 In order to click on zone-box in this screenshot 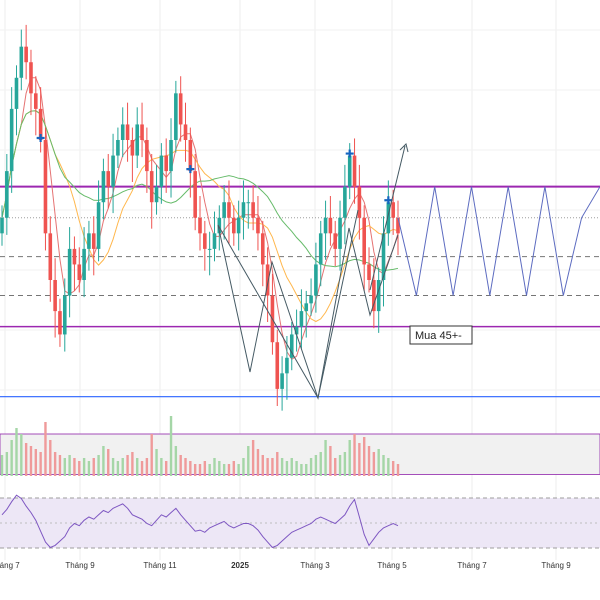, I will do `click(300, 454)`.